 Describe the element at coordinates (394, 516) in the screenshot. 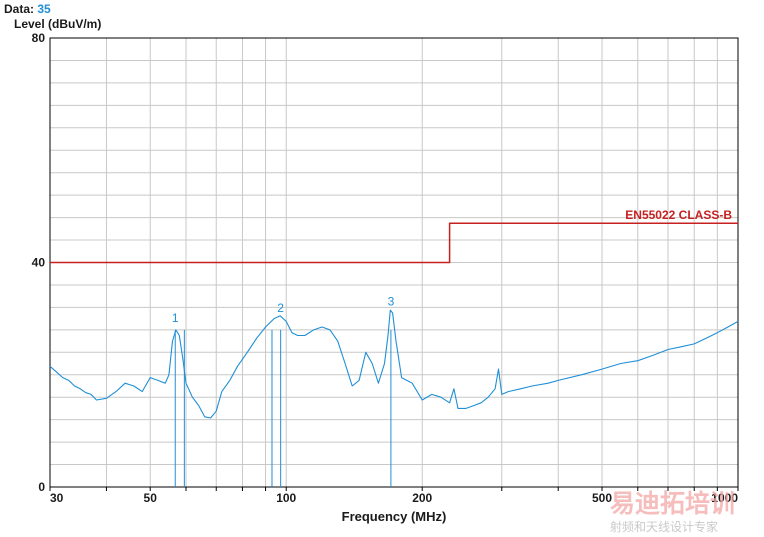

I see `x-axis-label: Frequency (MHz)` at that location.